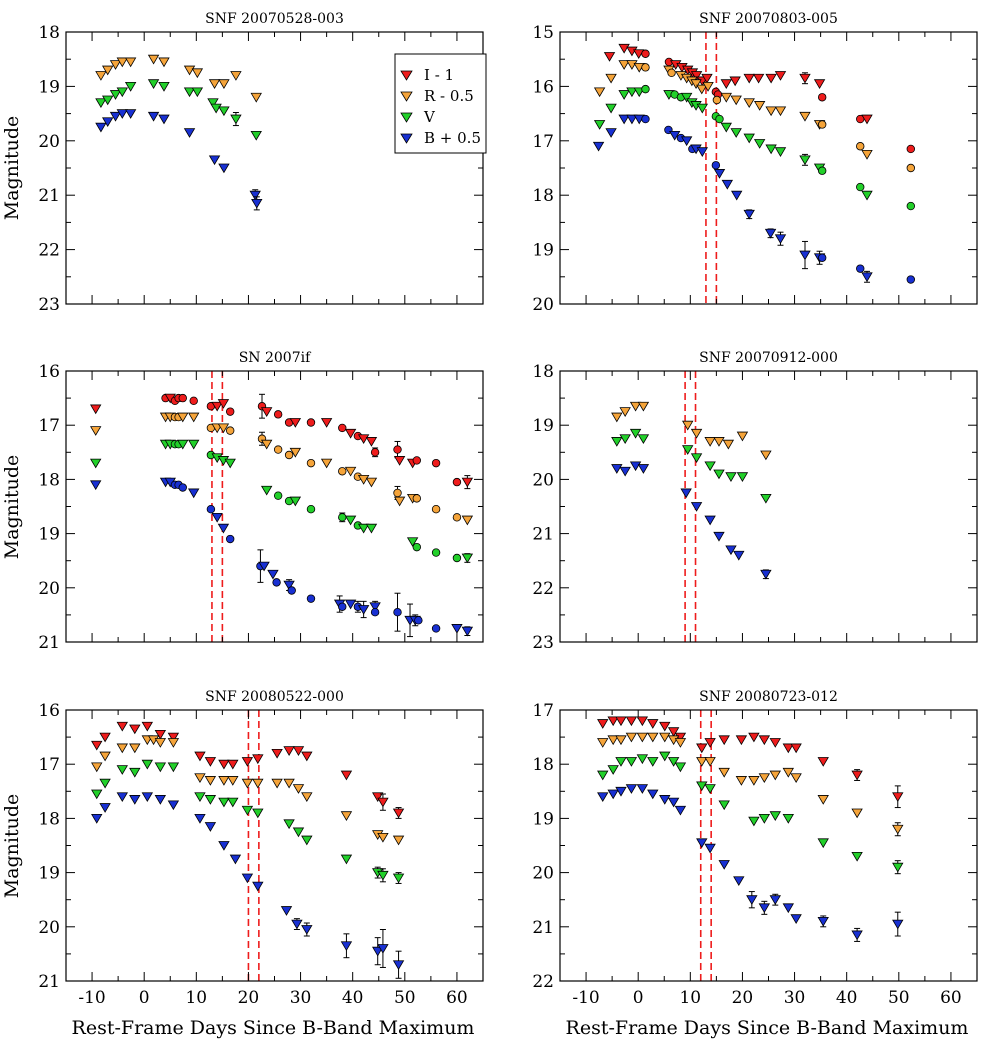  What do you see at coordinates (248, 770) in the screenshot?
I see `series-i` at bounding box center [248, 770].